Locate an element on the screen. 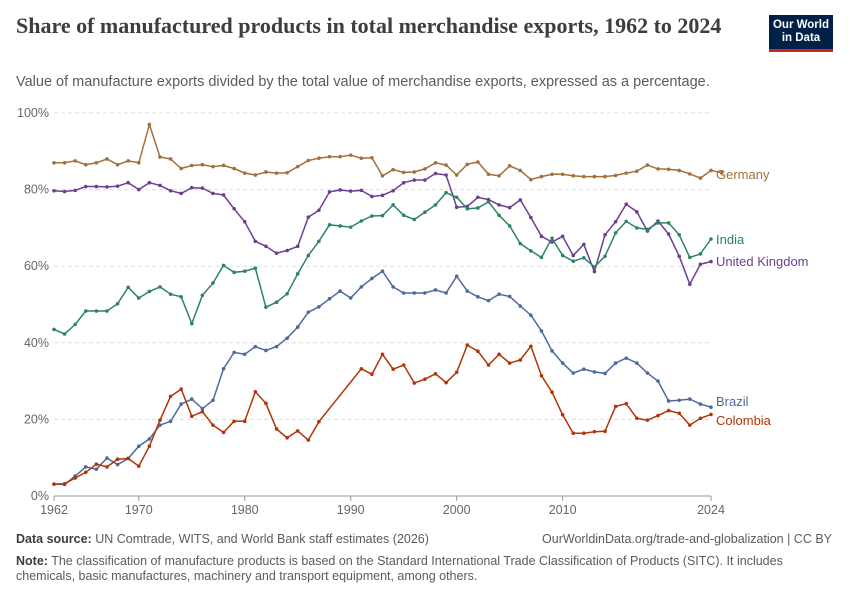 The width and height of the screenshot is (850, 600). x-tick-label: 2000 is located at coordinates (457, 510).